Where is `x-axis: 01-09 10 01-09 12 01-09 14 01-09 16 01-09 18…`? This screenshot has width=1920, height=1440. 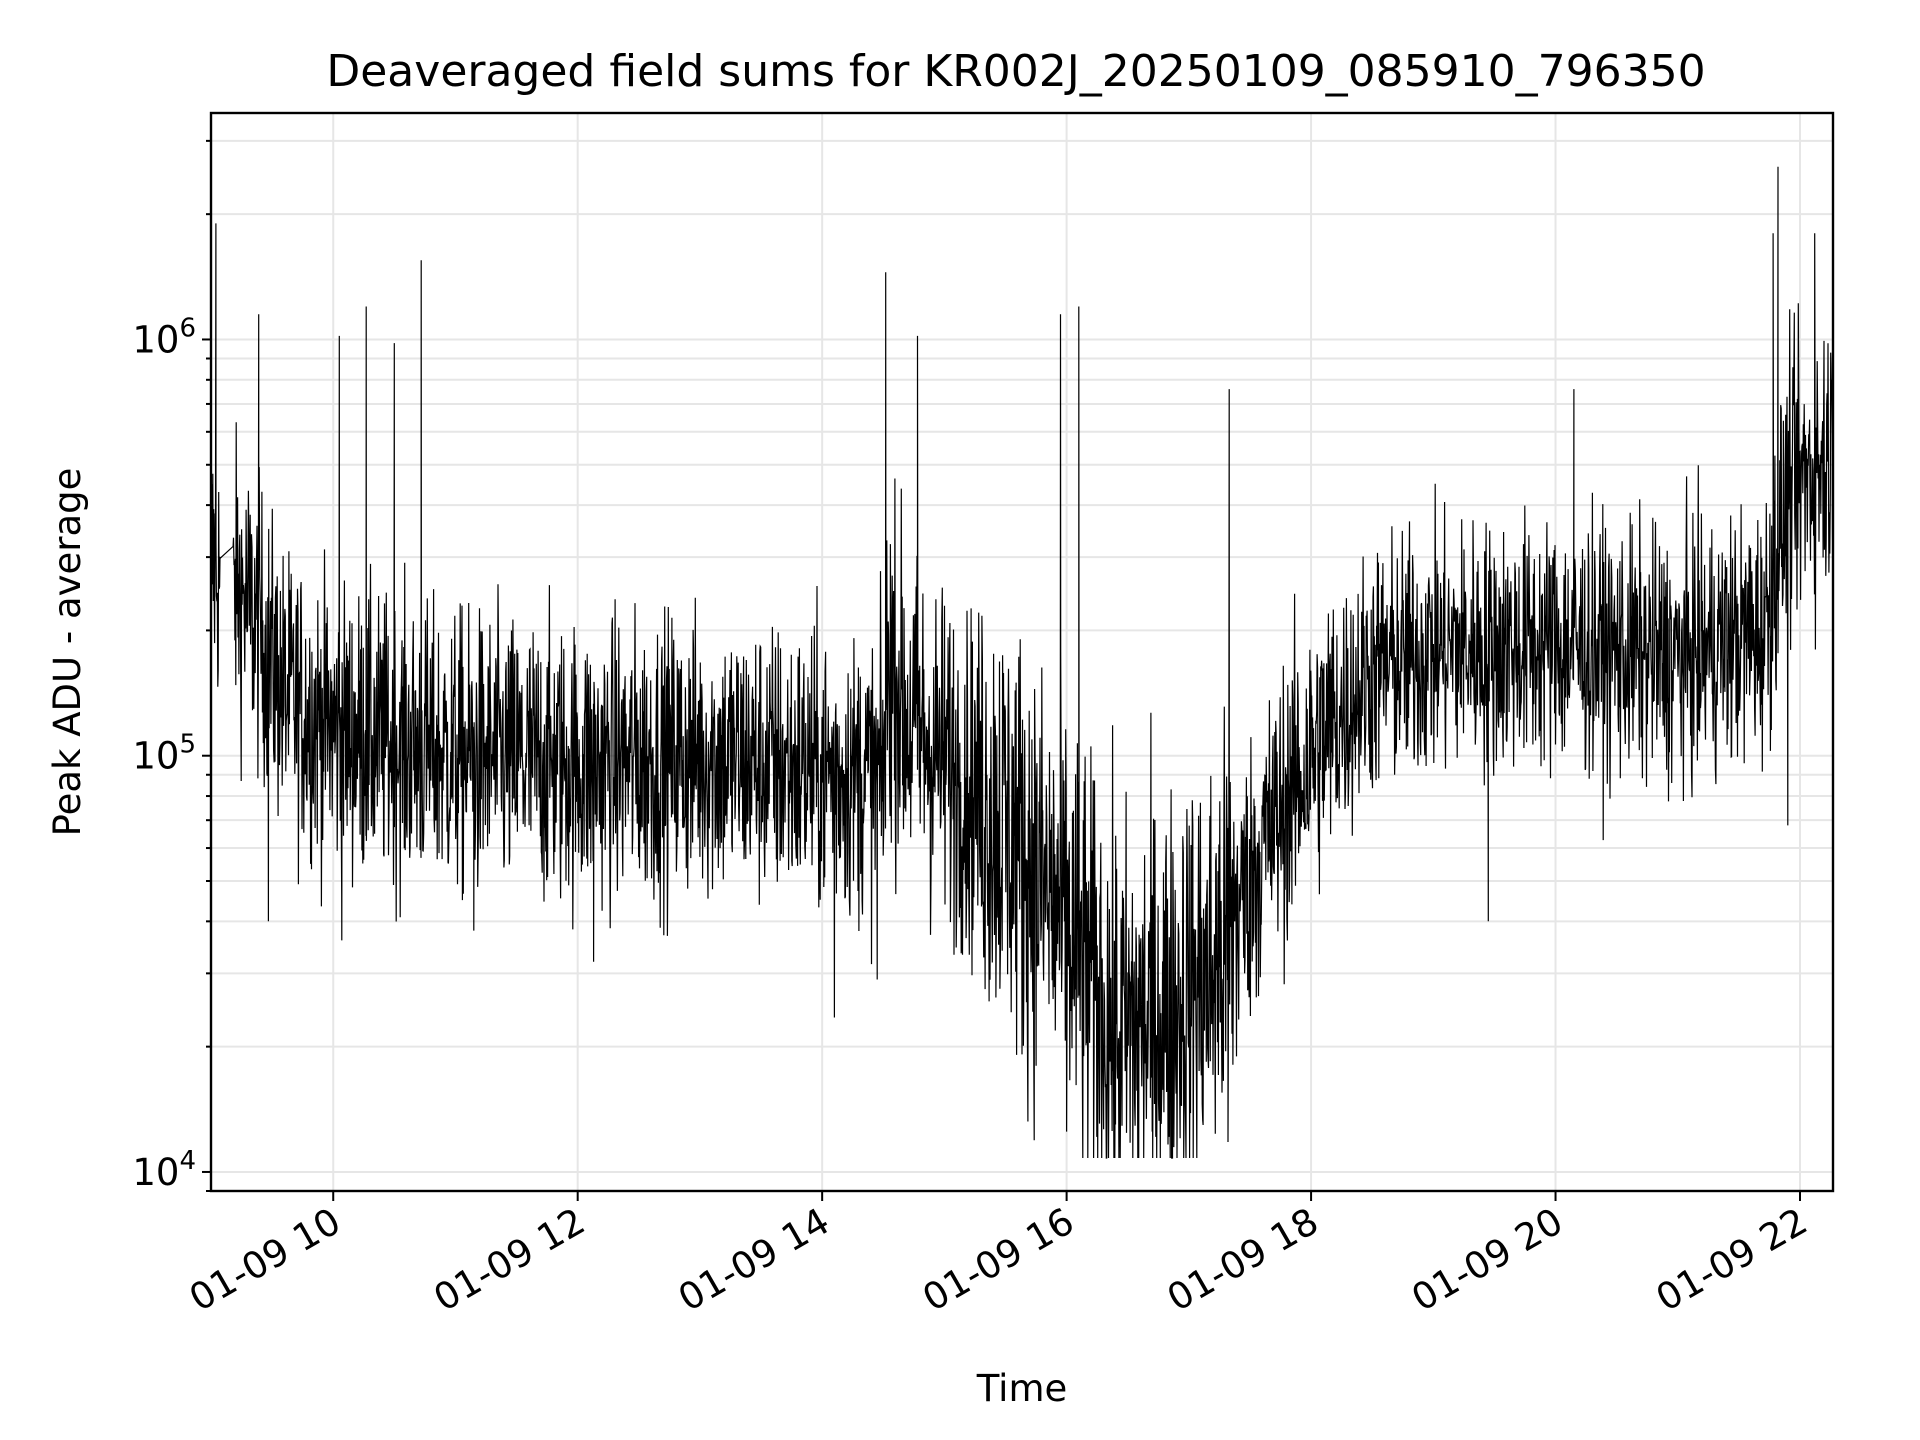 x-axis: 01-09 10 01-09 12 01-09 14 01-09 16 01-09 18… is located at coordinates (998, 1255).